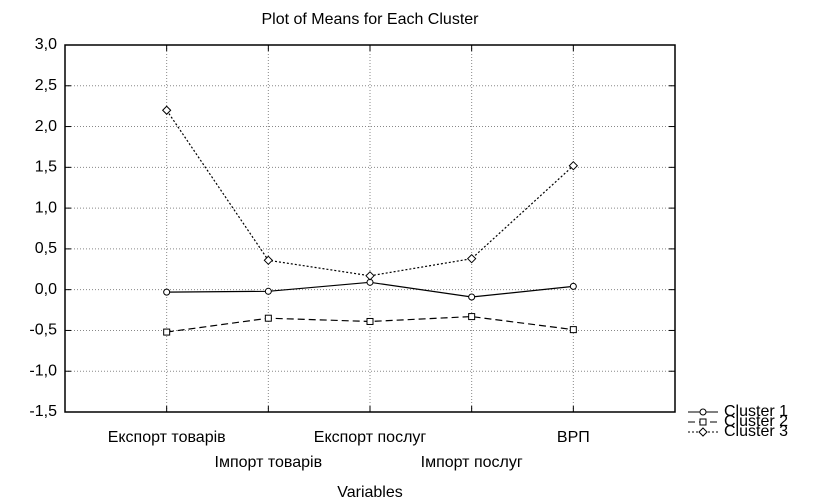  What do you see at coordinates (46, 167) in the screenshot?
I see `y-tick-label: 1,5` at bounding box center [46, 167].